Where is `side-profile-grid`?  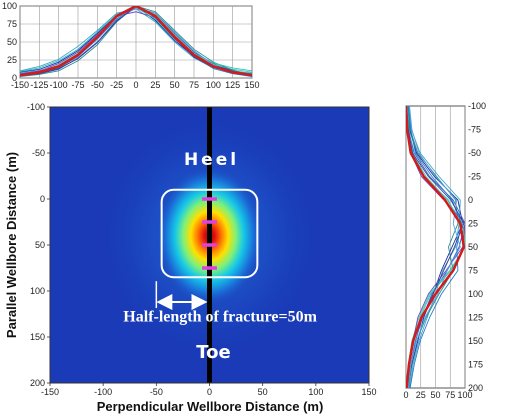
side-profile-grid is located at coordinates (435, 247).